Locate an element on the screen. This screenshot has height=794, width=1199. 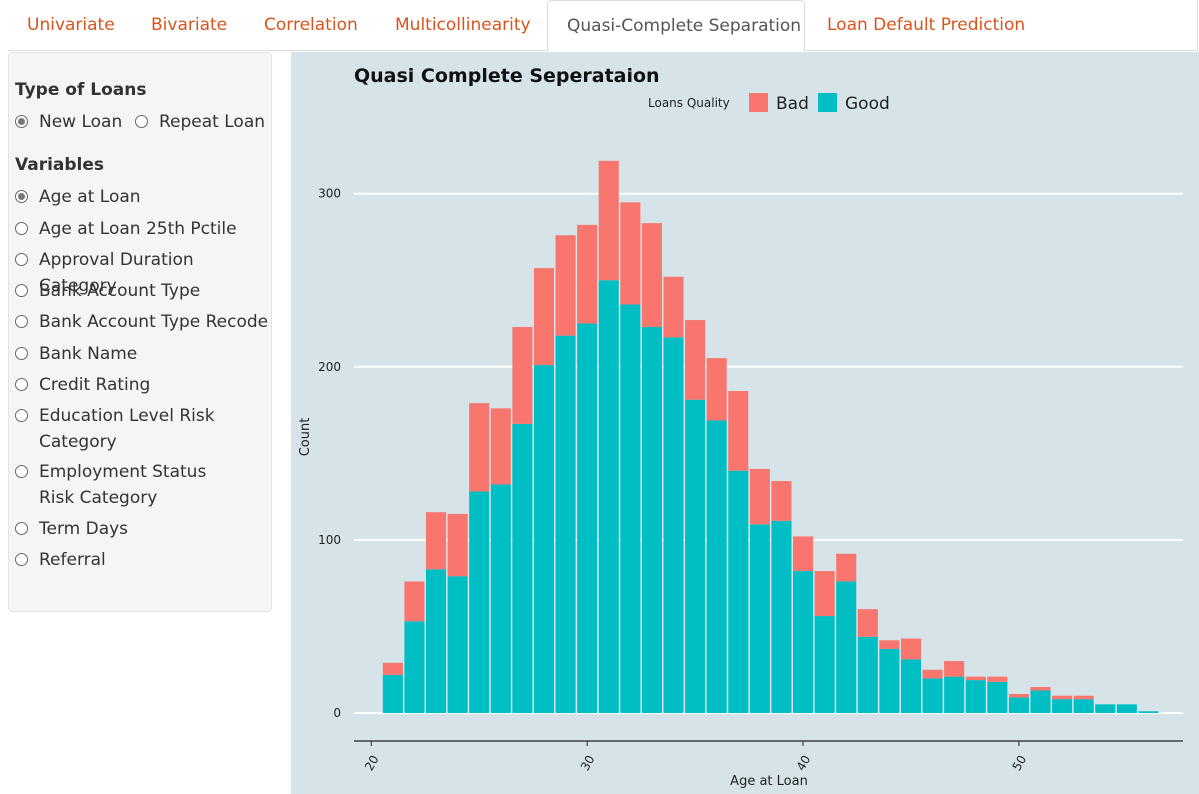
radio-term-days-label: Term Days is located at coordinates (84, 529).